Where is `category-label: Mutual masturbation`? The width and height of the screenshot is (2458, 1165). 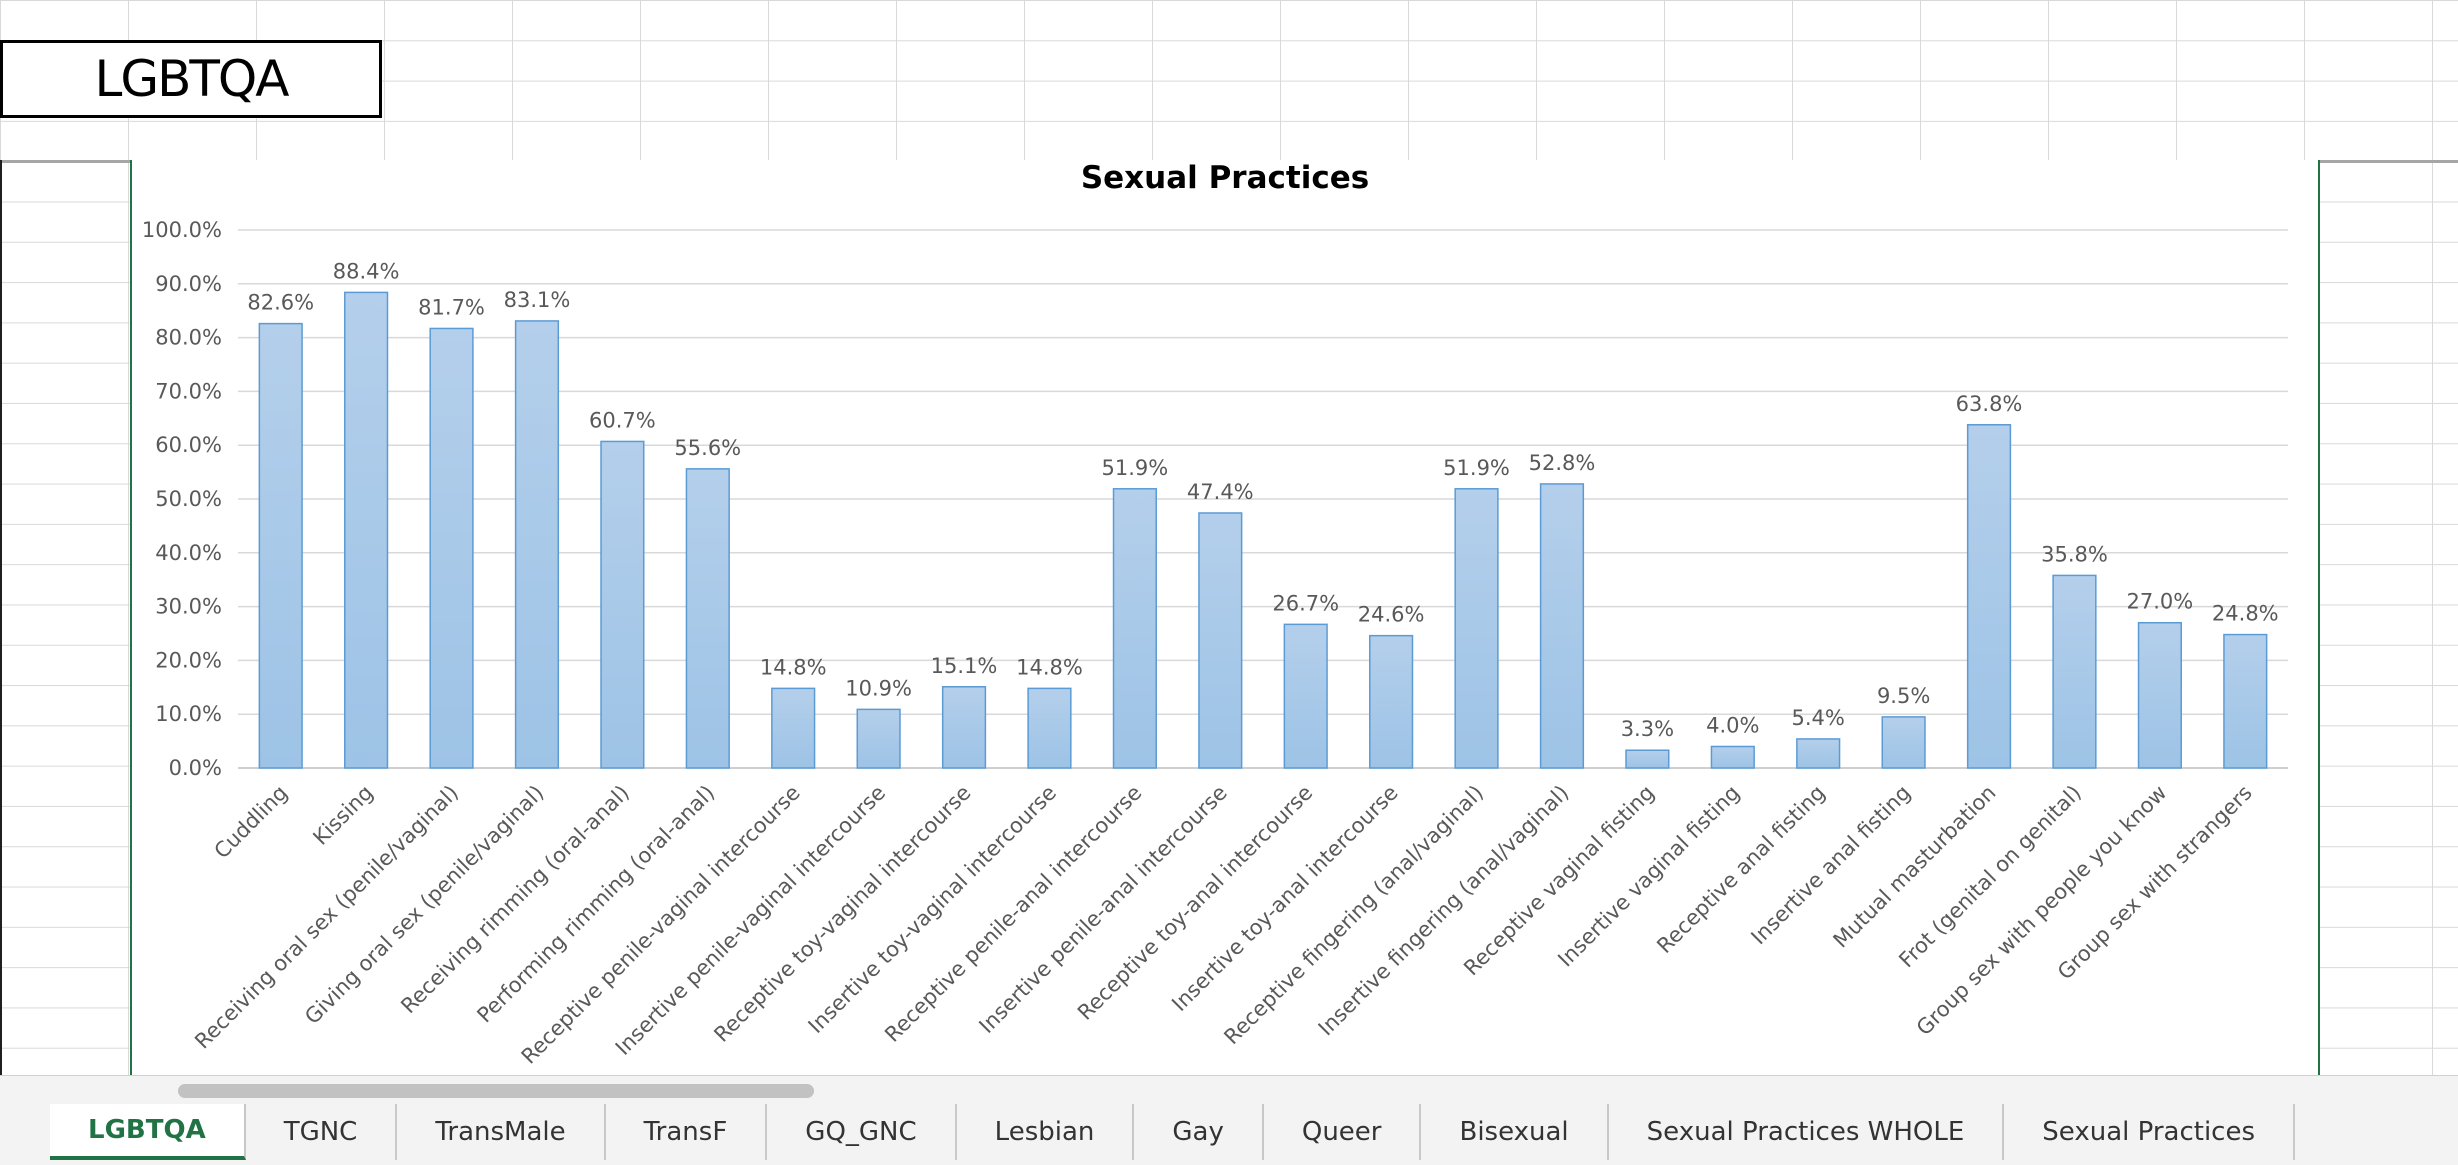 category-label: Mutual masturbation is located at coordinates (1915, 867).